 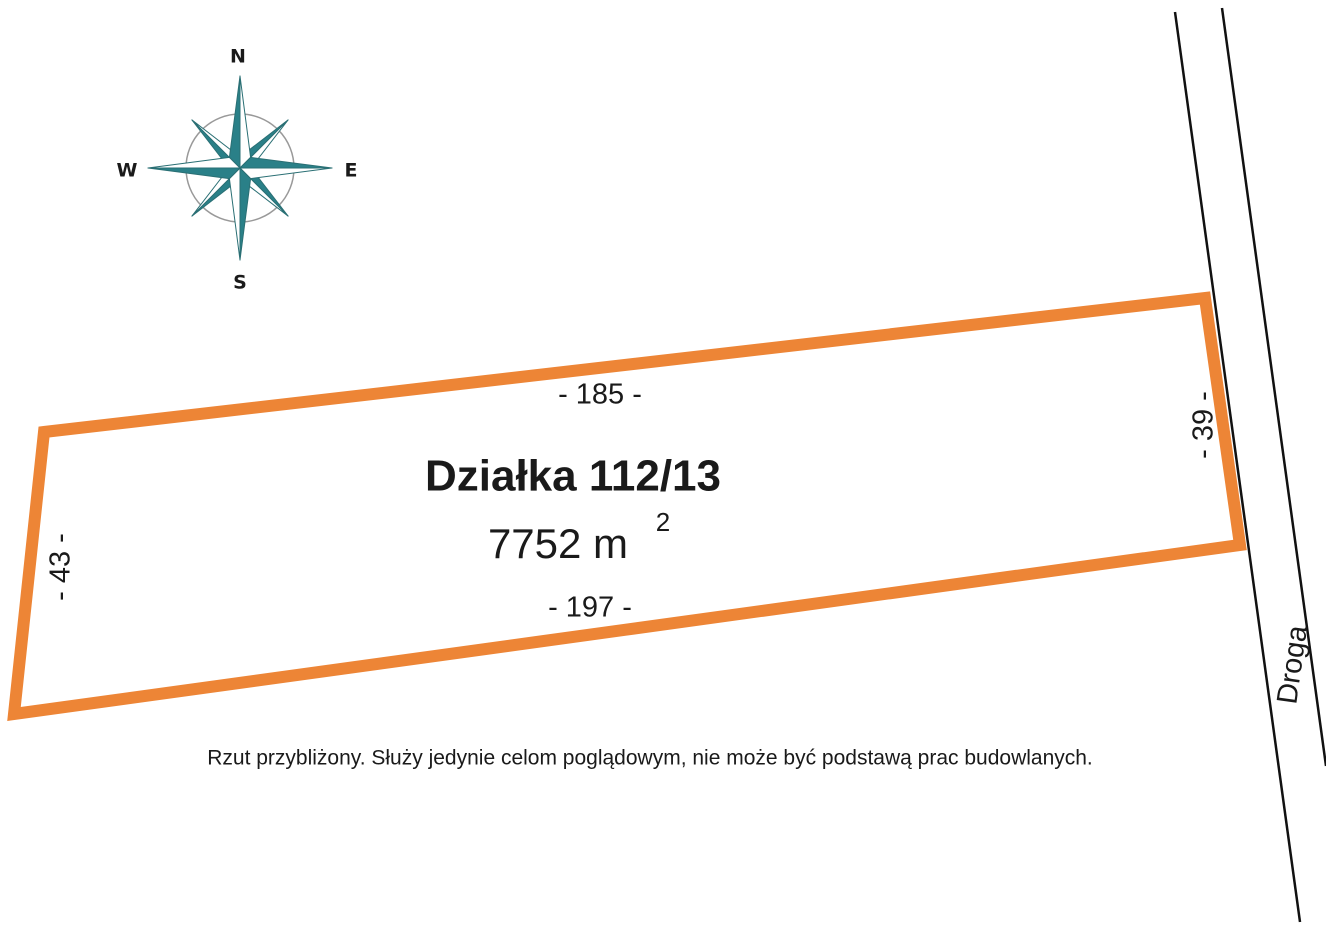 I want to click on compass-south: S, so click(x=240, y=283).